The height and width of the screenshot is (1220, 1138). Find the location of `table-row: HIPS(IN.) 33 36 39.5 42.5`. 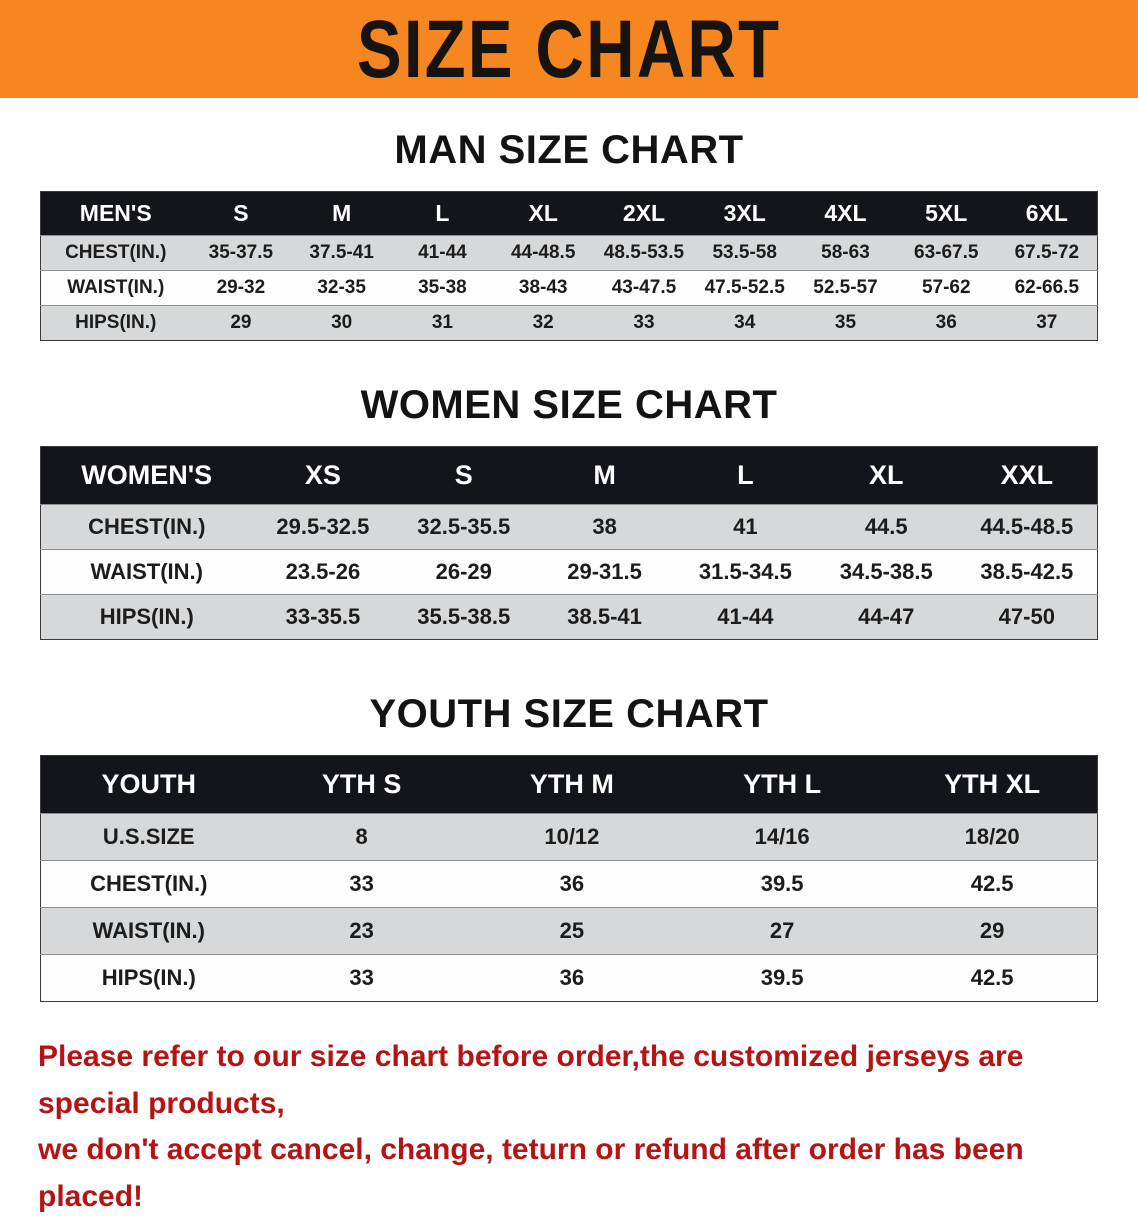

table-row: HIPS(IN.) 33 36 39.5 42.5 is located at coordinates (569, 978).